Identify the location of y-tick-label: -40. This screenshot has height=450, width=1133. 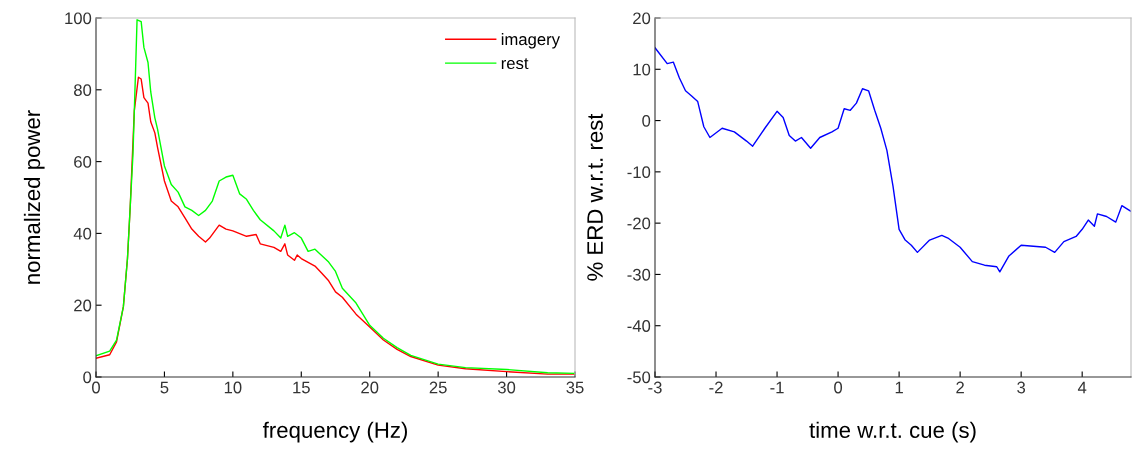
(639, 326).